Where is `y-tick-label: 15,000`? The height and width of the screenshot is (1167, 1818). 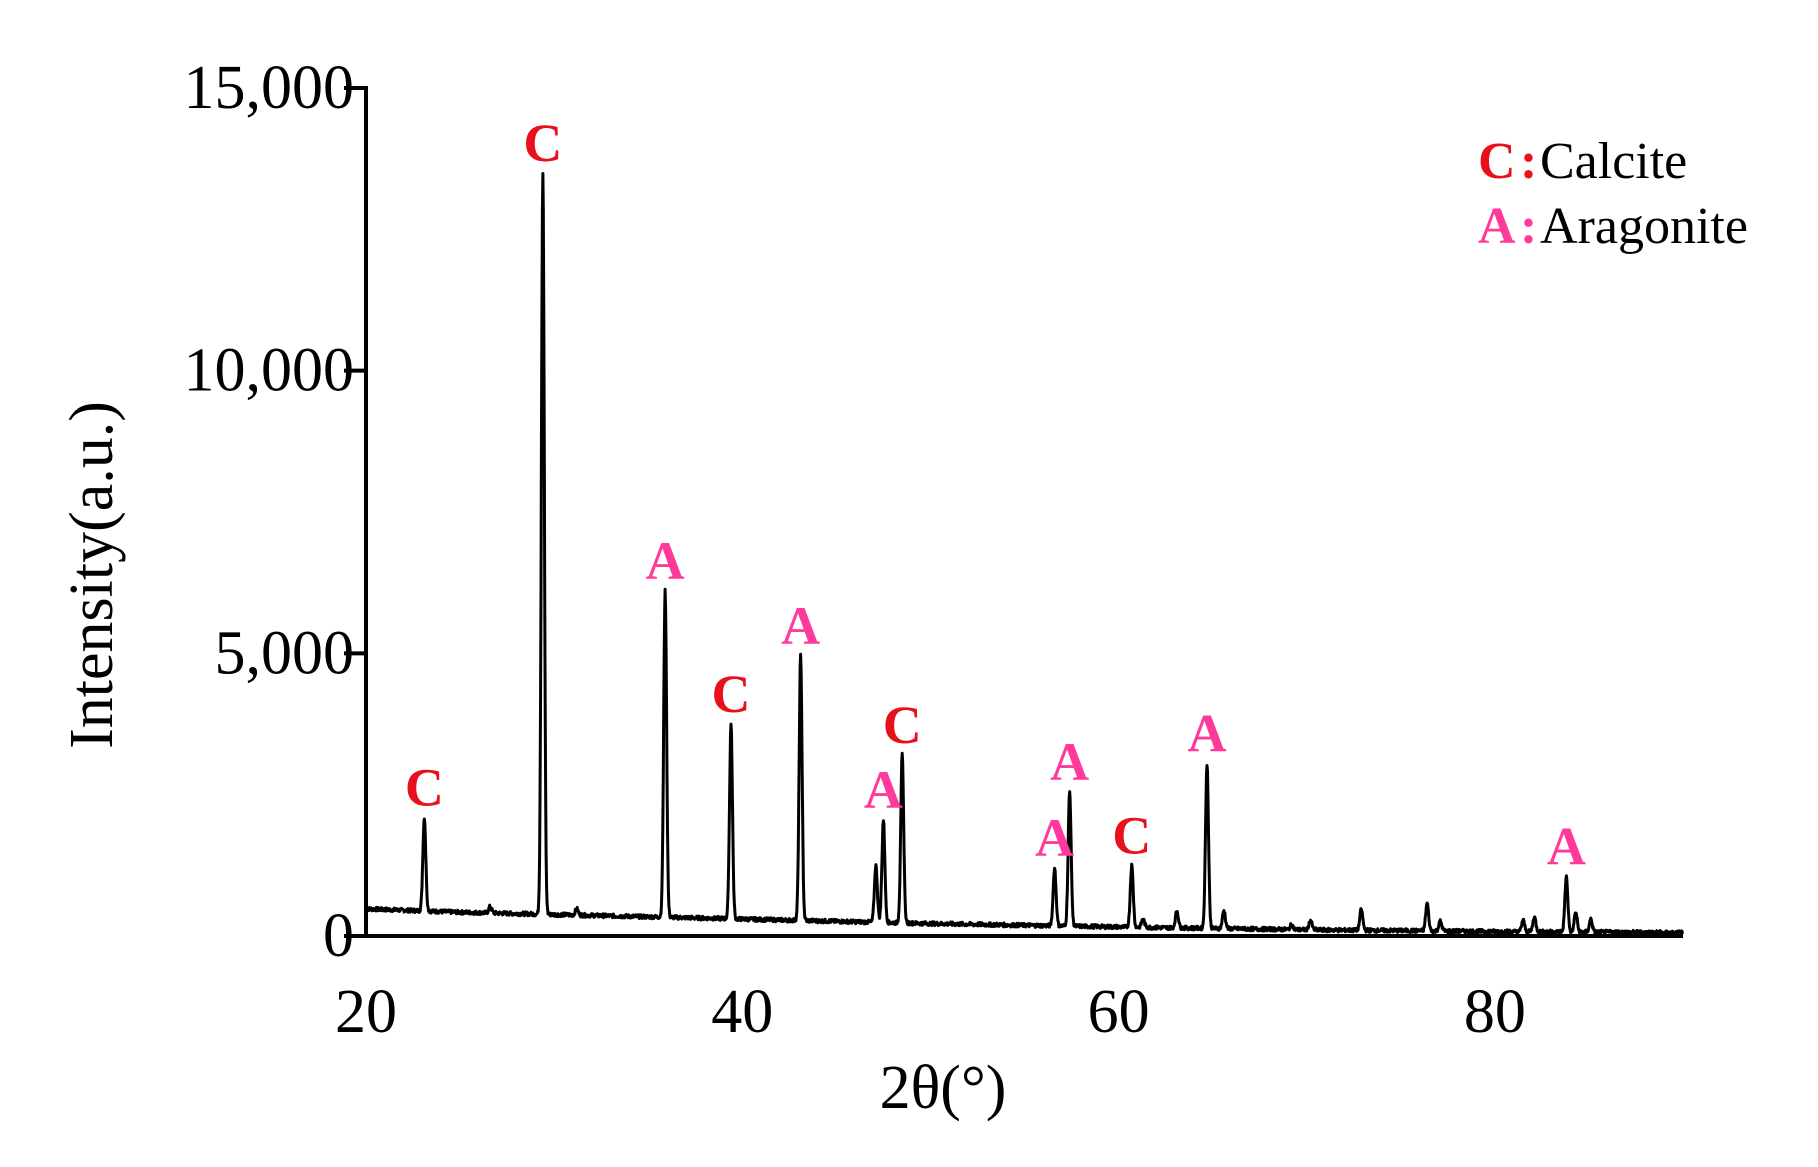
y-tick-label: 15,000 is located at coordinates (269, 88).